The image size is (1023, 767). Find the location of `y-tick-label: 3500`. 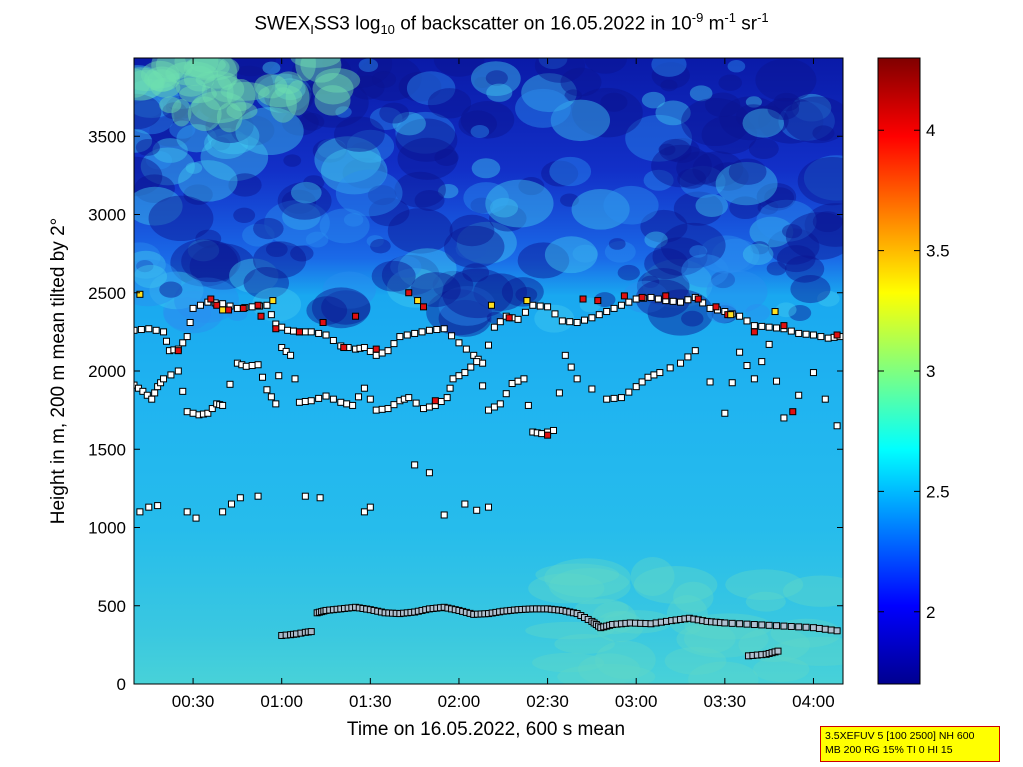

y-tick-label: 3500 is located at coordinates (107, 136).